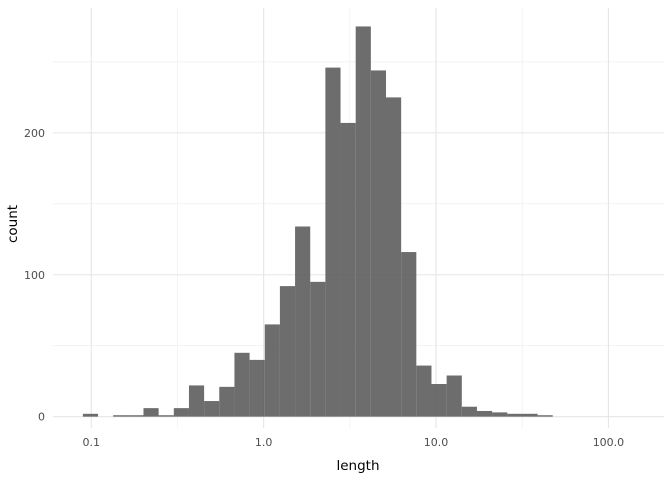 This screenshot has width=672, height=480. What do you see at coordinates (357, 466) in the screenshot?
I see `x-axis-title: length` at bounding box center [357, 466].